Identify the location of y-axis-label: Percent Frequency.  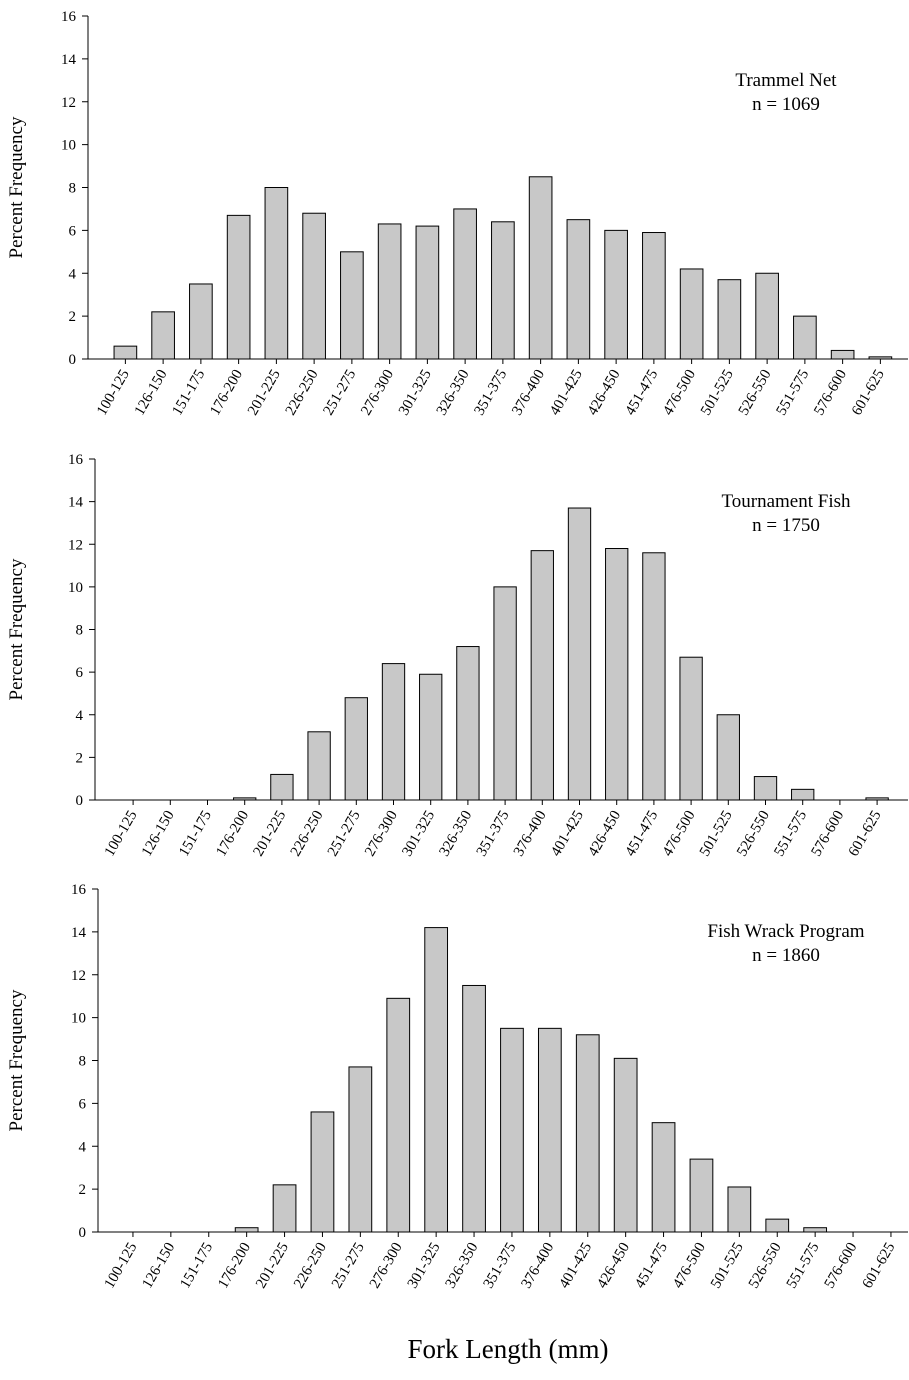
(16, 187).